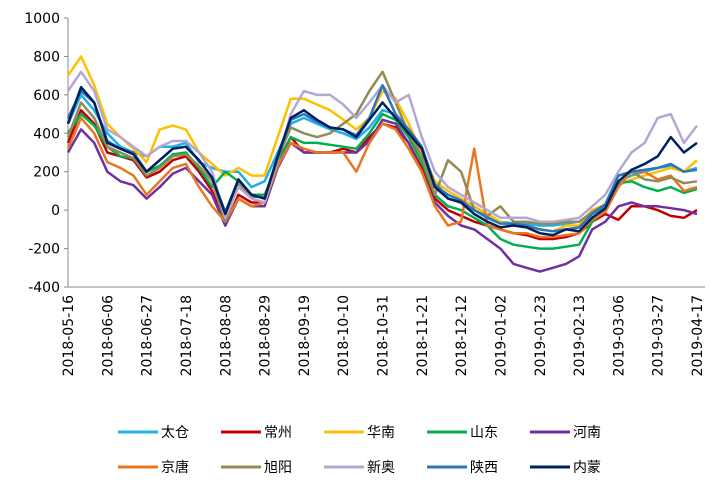 Image resolution: width=711 pixels, height=485 pixels. What do you see at coordinates (698, 335) in the screenshot?
I see `x-tick-label: 2019-04-17` at bounding box center [698, 335].